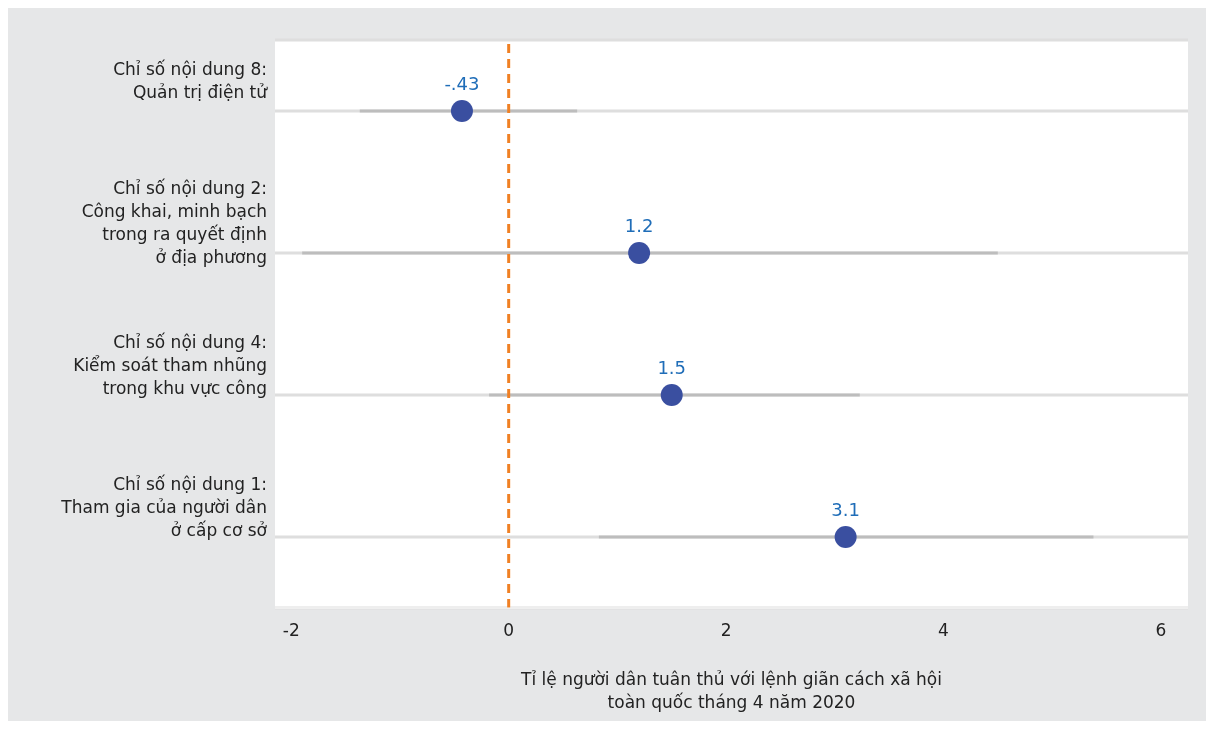  I want to click on y-tick-label: Chỉ số nội dung 2: Công khai, minh bạch trong ra quyết định ở địa phương, so click(174, 223).